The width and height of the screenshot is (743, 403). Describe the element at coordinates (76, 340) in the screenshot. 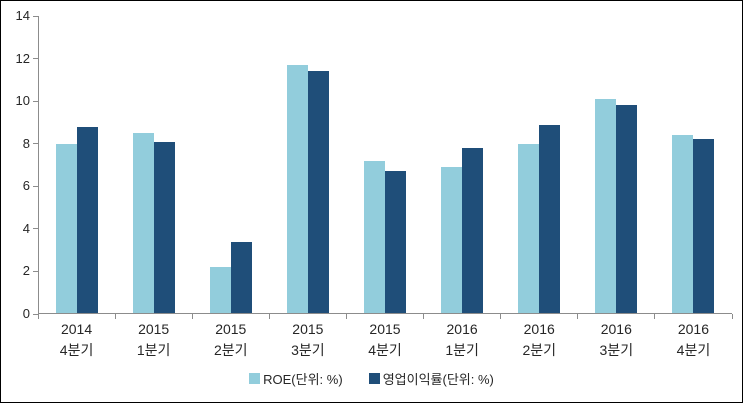

I see `x-category-label-0: 2014 4분기` at that location.